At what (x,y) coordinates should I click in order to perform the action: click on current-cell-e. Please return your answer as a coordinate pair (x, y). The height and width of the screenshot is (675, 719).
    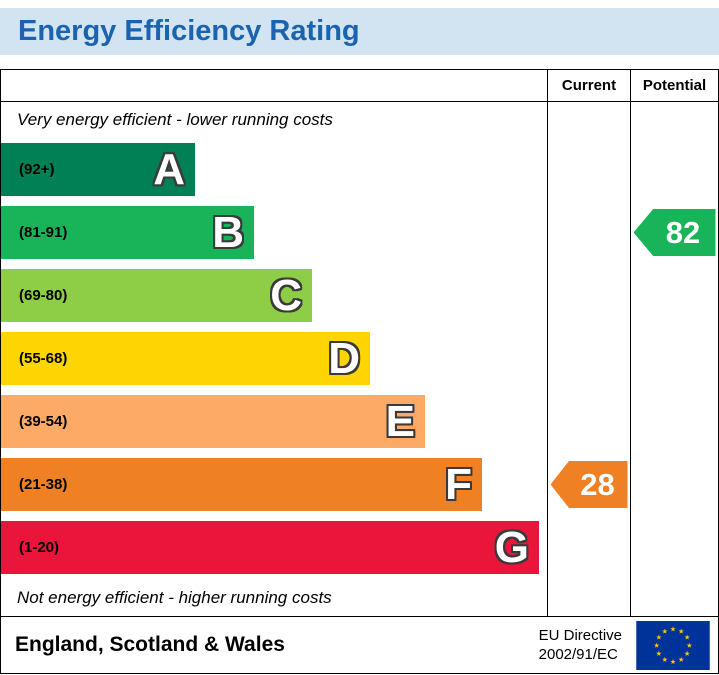
    Looking at the image, I should click on (588, 421).